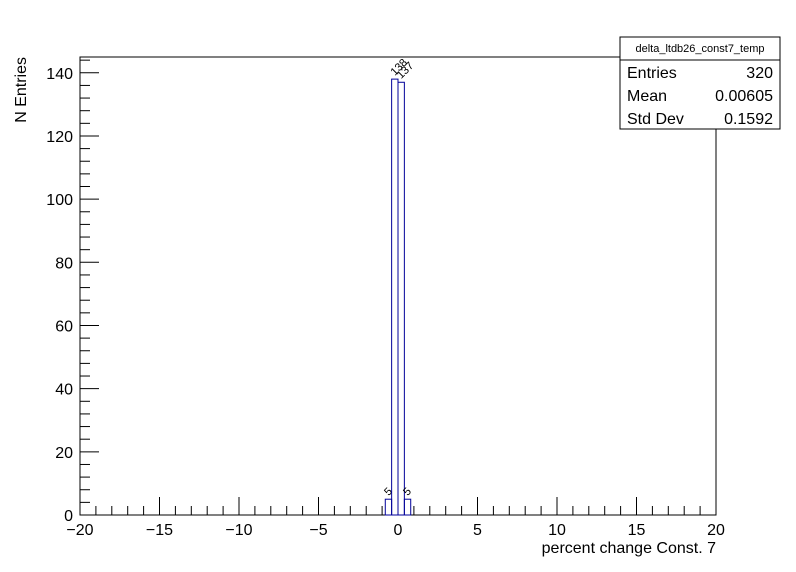 Image resolution: width=796 pixels, height=572 pixels. I want to click on stats-label: Entries, so click(652, 73).